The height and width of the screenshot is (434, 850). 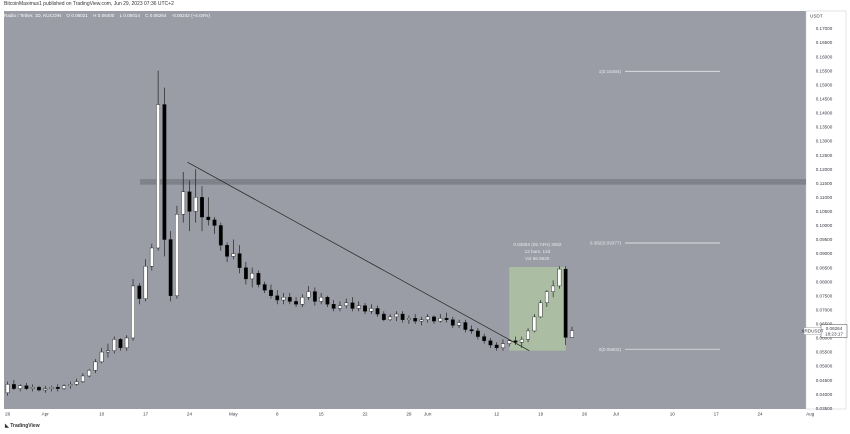 What do you see at coordinates (537, 244) in the screenshot?
I see `range-box-label: 0.03082 (55.74%) 3082` at bounding box center [537, 244].